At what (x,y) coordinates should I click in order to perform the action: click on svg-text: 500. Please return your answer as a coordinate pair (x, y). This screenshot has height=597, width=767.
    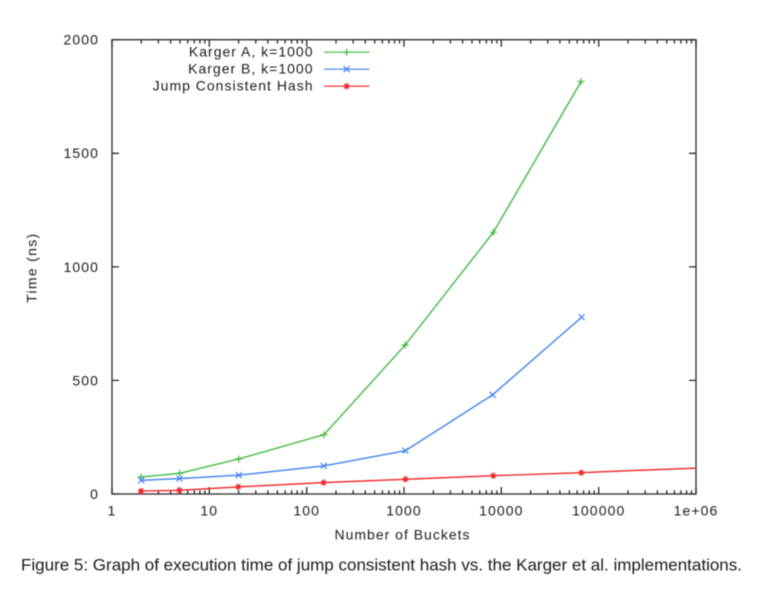
    Looking at the image, I should click on (85, 381).